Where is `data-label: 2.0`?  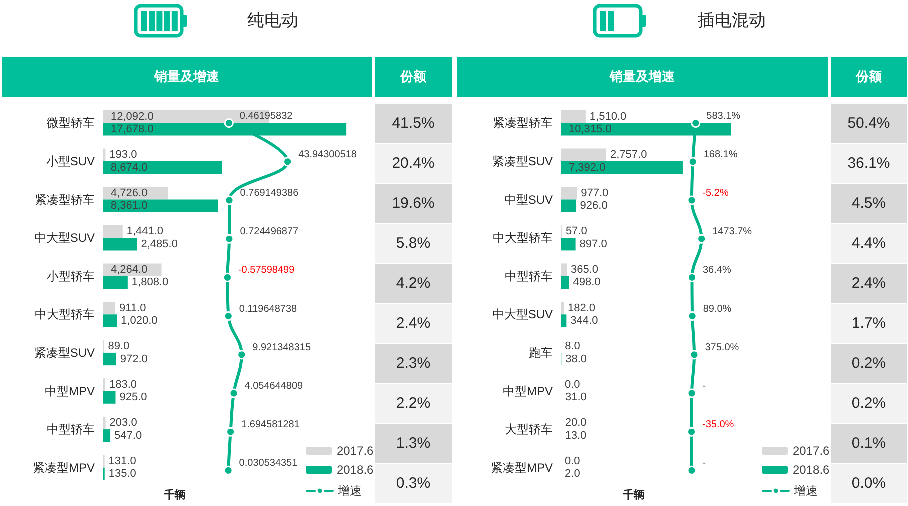 data-label: 2.0 is located at coordinates (572, 474).